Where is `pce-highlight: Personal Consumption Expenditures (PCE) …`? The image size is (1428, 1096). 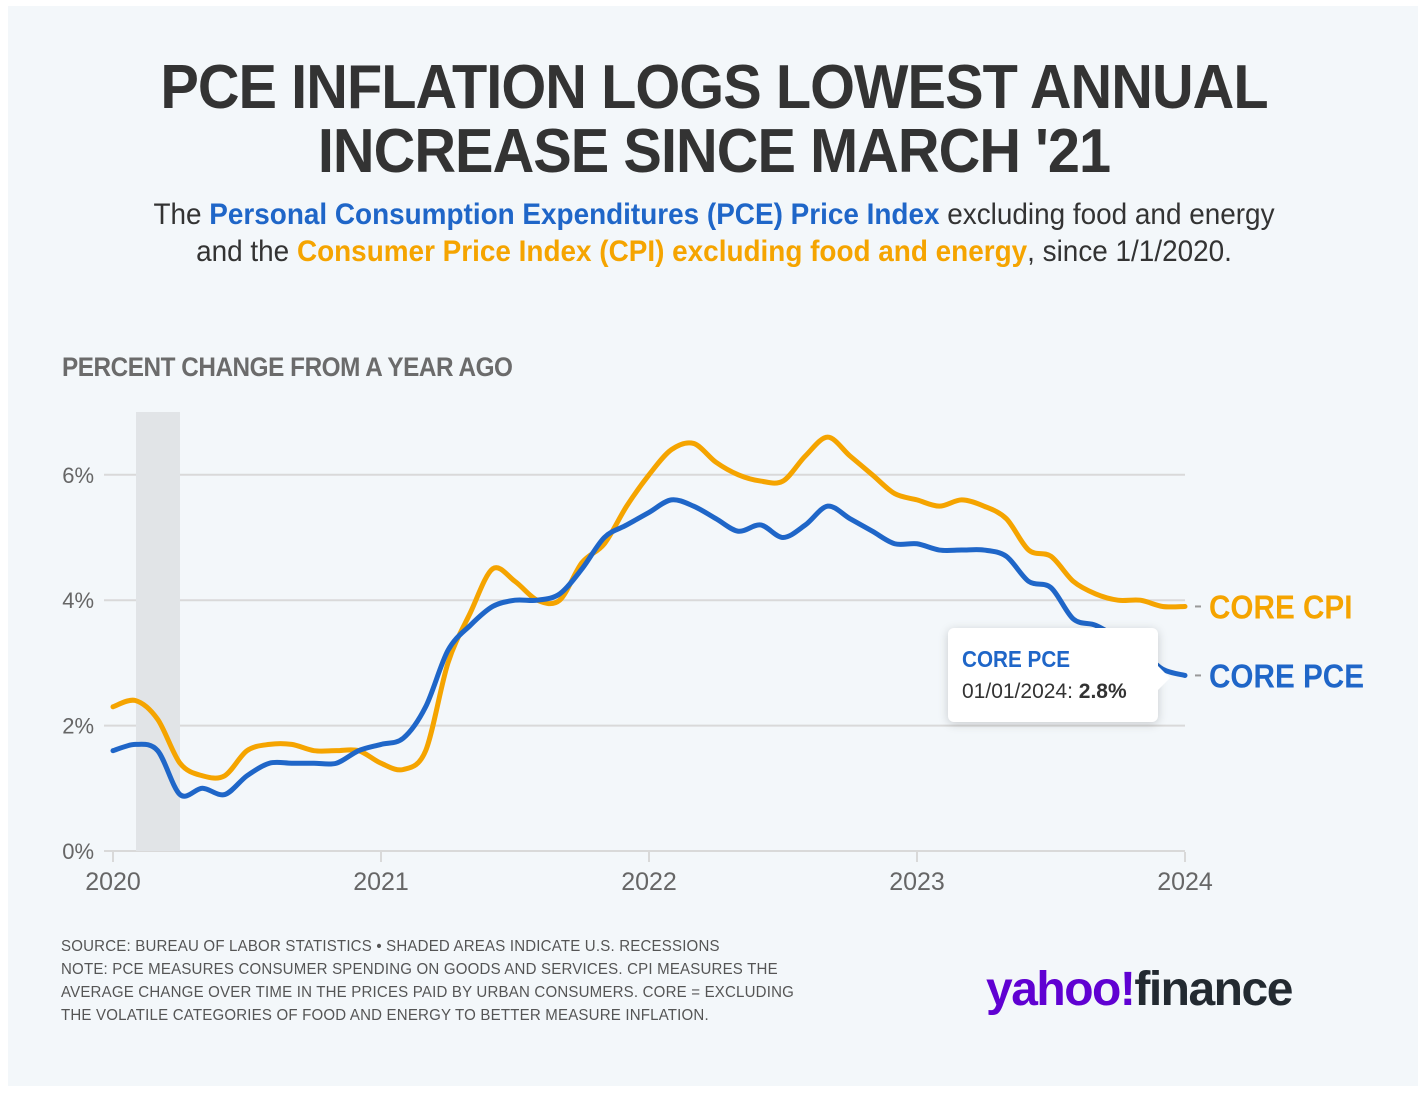 pce-highlight: Personal Consumption Expenditures (PCE) … is located at coordinates (574, 214).